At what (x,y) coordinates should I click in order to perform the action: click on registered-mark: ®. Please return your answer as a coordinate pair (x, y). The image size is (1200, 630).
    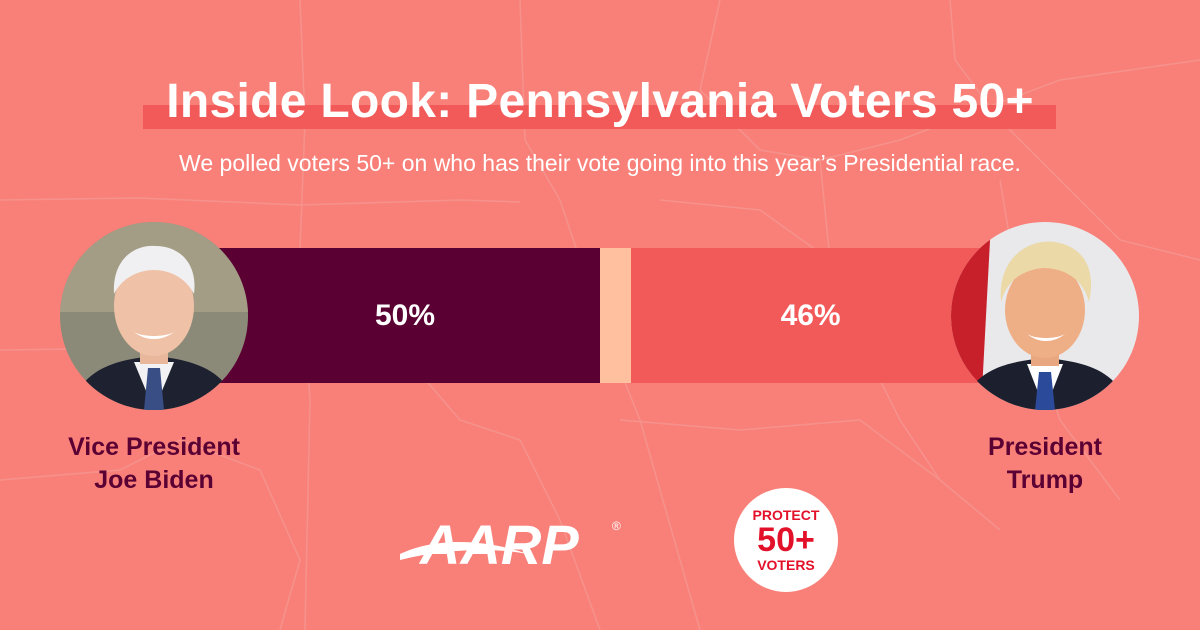
    Looking at the image, I should click on (616, 526).